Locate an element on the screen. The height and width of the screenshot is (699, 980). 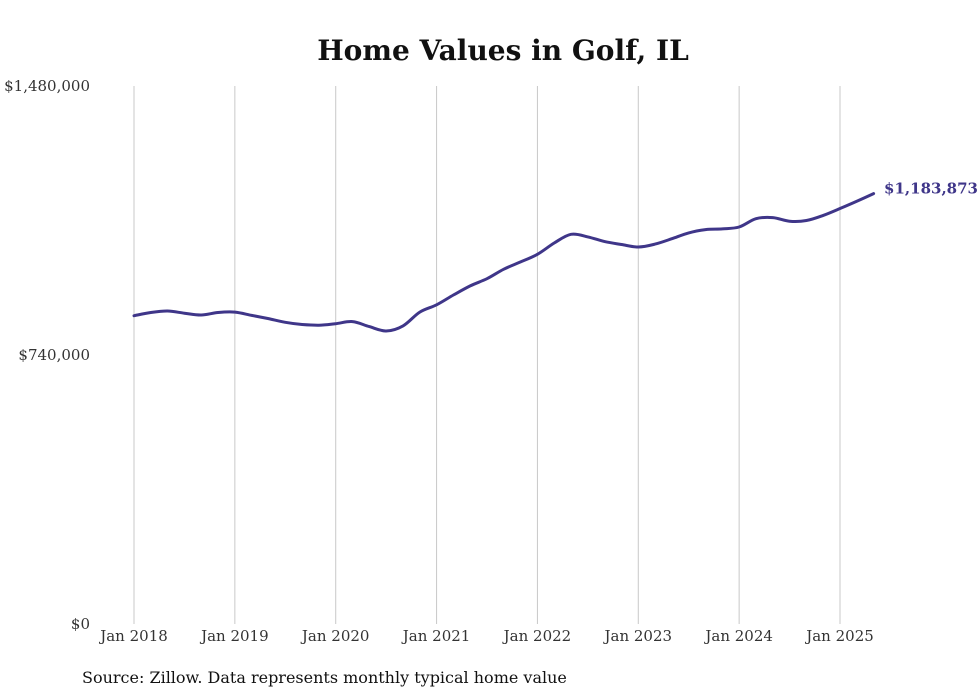
x-tick-label: Jan 2022 is located at coordinates (537, 636).